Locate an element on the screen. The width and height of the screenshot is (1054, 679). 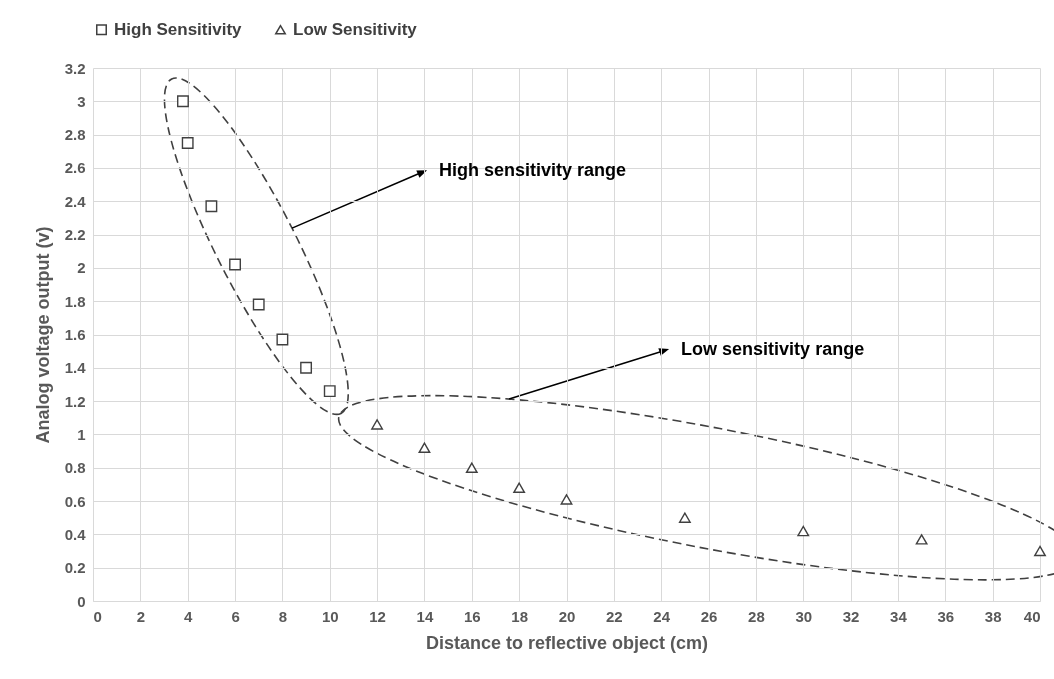
y-tick-label: 0.2 is located at coordinates (75, 568).